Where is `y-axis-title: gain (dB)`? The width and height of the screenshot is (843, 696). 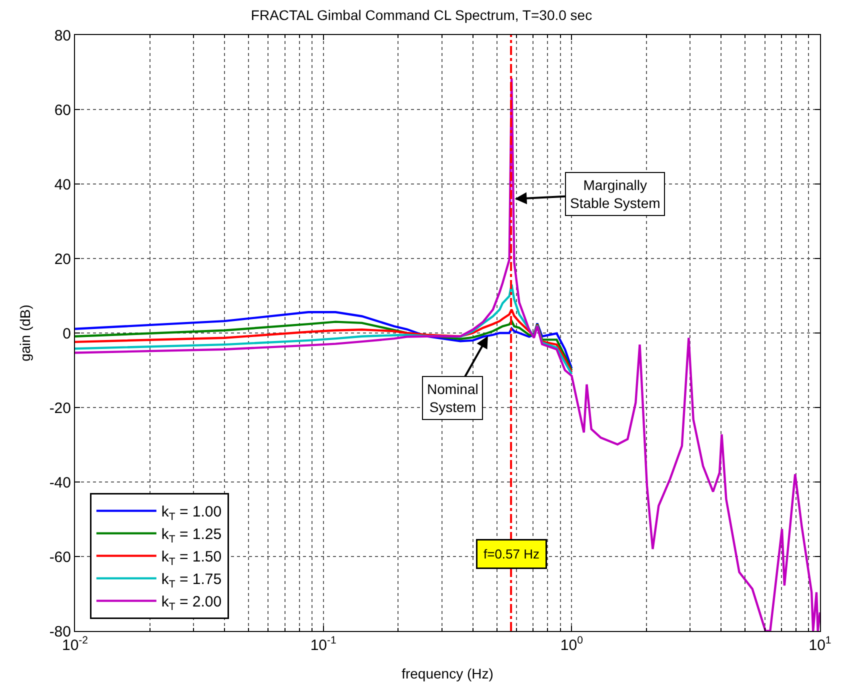
y-axis-title: gain (dB) is located at coordinates (24, 333).